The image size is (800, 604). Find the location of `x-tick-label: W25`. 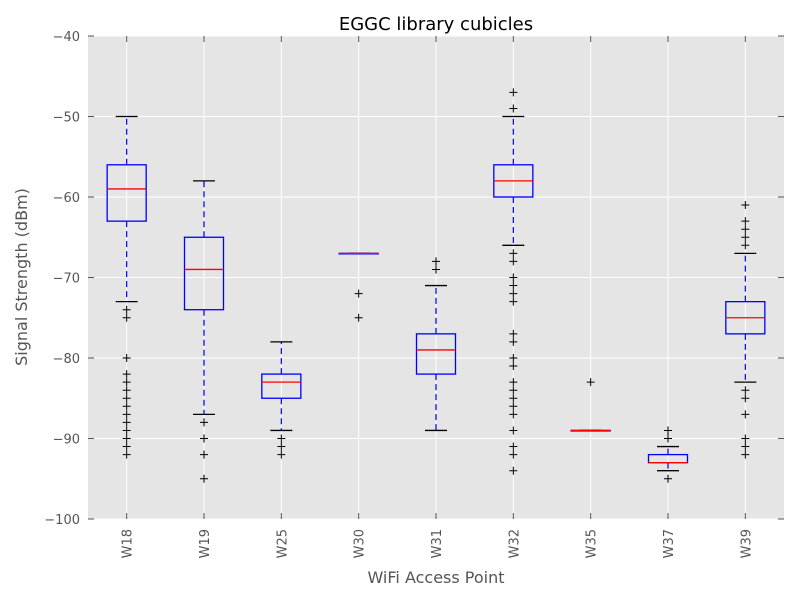

x-tick-label: W25 is located at coordinates (282, 543).